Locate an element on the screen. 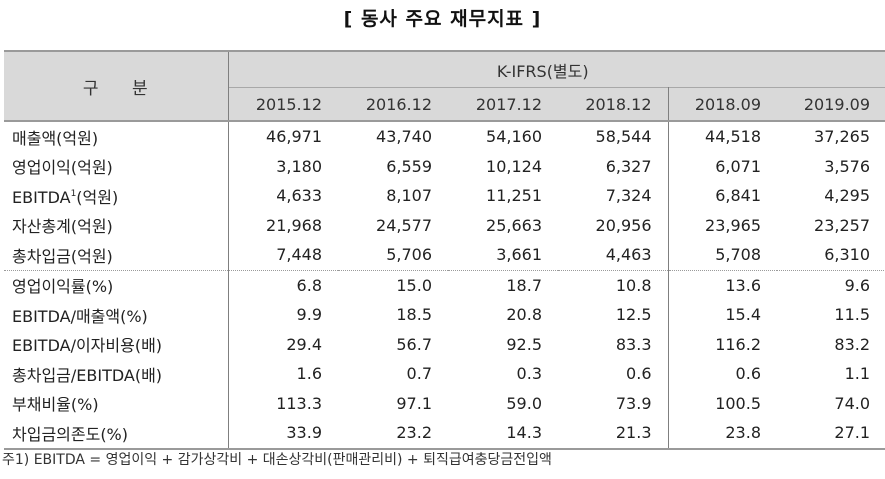 This screenshot has width=885, height=479. cell-value: 11.5 is located at coordinates (852, 315).